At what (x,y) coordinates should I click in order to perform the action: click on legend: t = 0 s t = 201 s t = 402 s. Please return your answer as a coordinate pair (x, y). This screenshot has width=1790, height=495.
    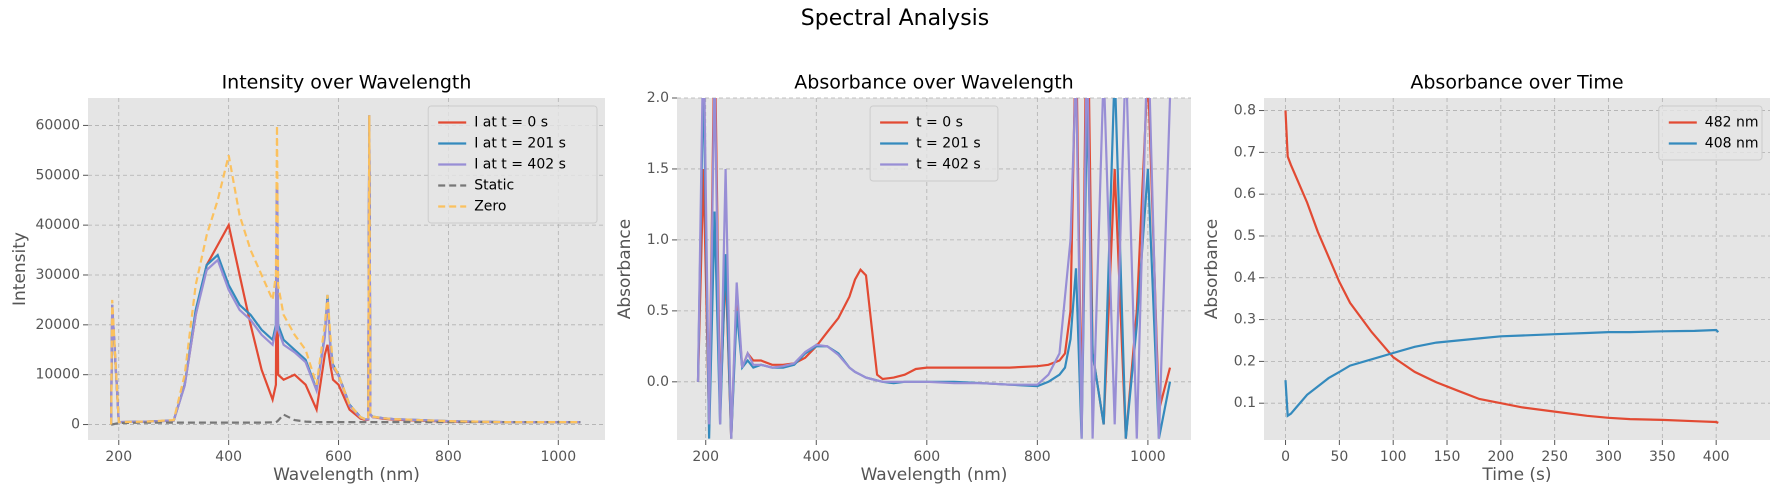
    Looking at the image, I should click on (934, 143).